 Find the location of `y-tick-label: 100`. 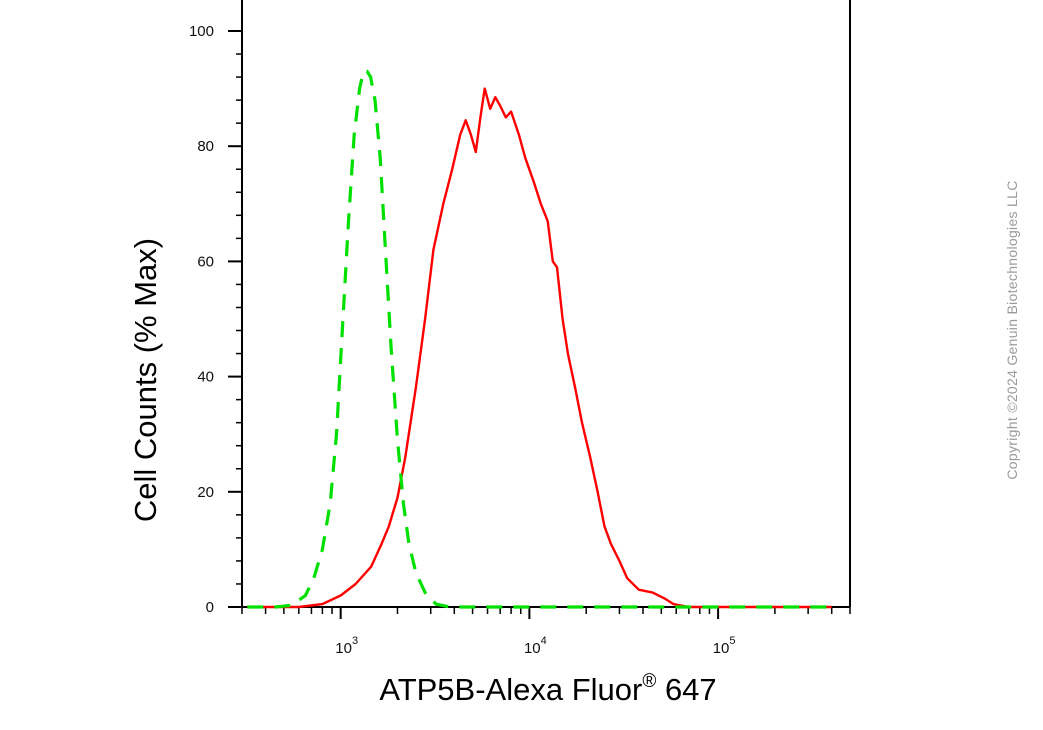

y-tick-label: 100 is located at coordinates (201, 31).